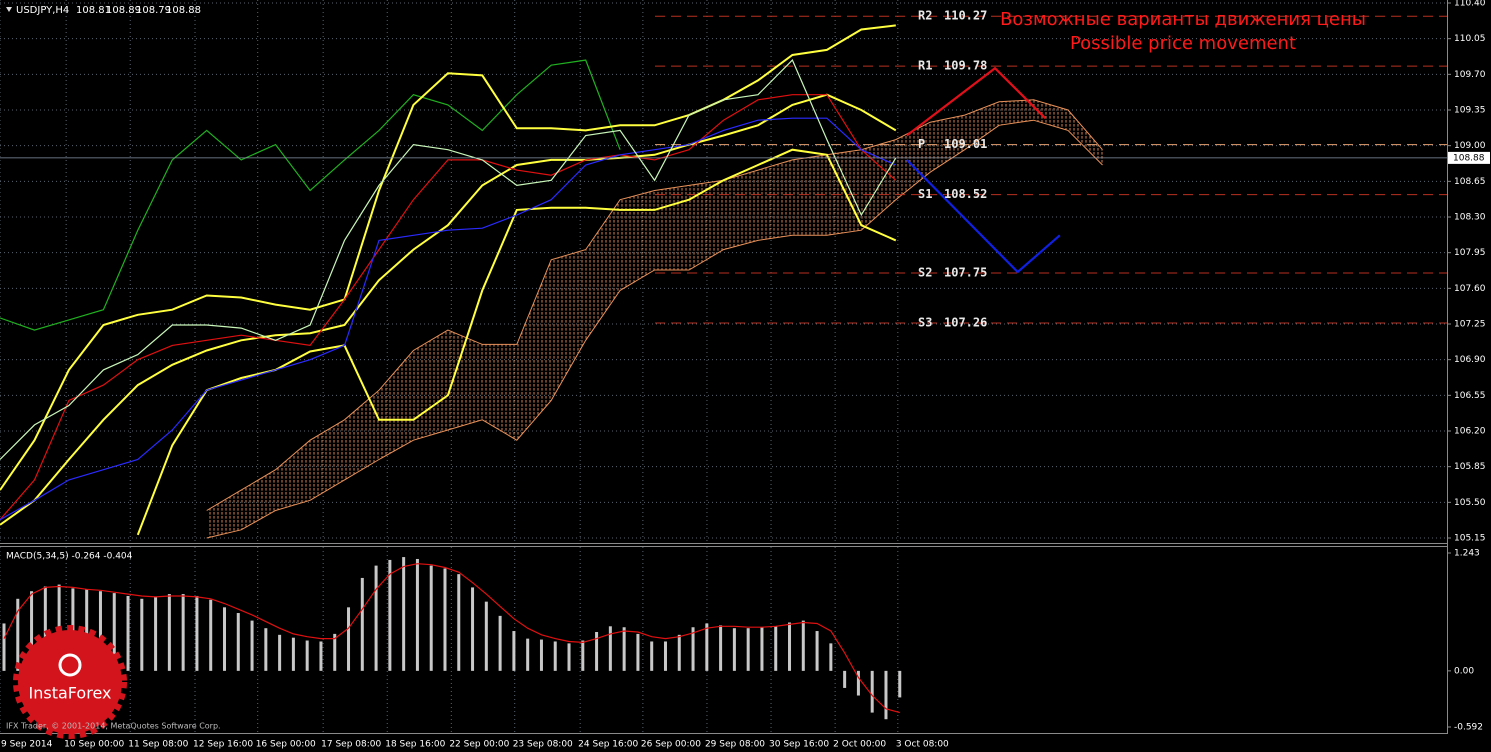  I want to click on x-tick-label: 26 Sep 00:00, so click(671, 745).